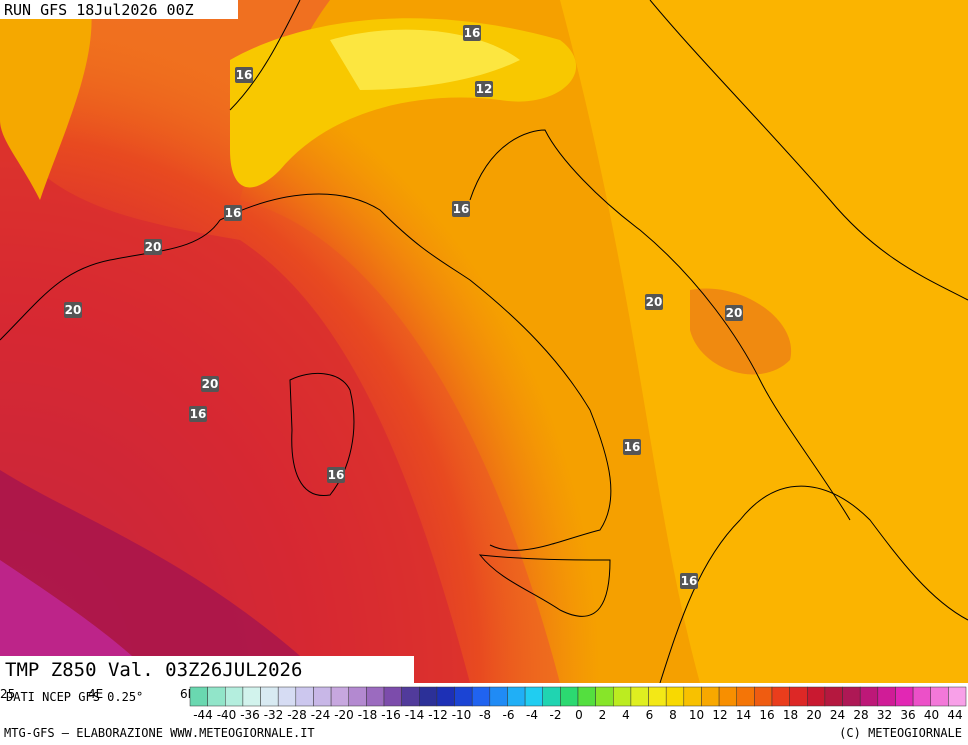 The image size is (968, 745). Describe the element at coordinates (99, 10) in the screenshot. I see `run-label: RUN GFS 18Jul2026 00Z` at that location.